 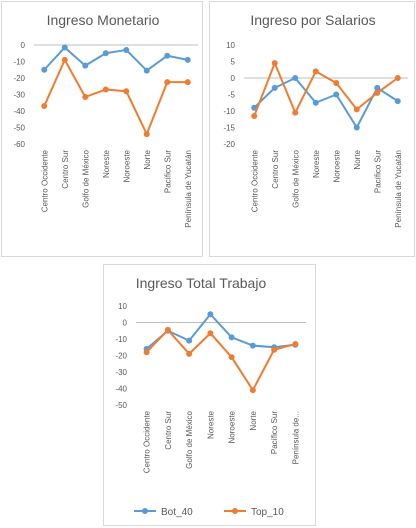 What do you see at coordinates (312, 20) in the screenshot?
I see `chart-title: Ingreso por Salarios` at bounding box center [312, 20].